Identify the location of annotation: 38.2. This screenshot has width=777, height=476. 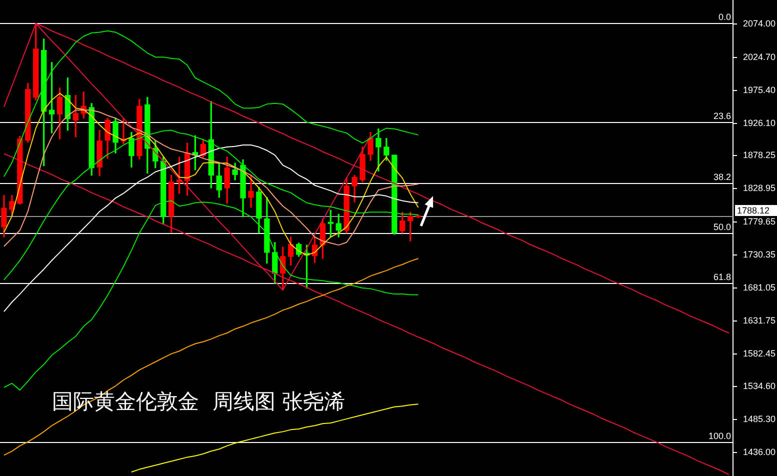
(722, 177).